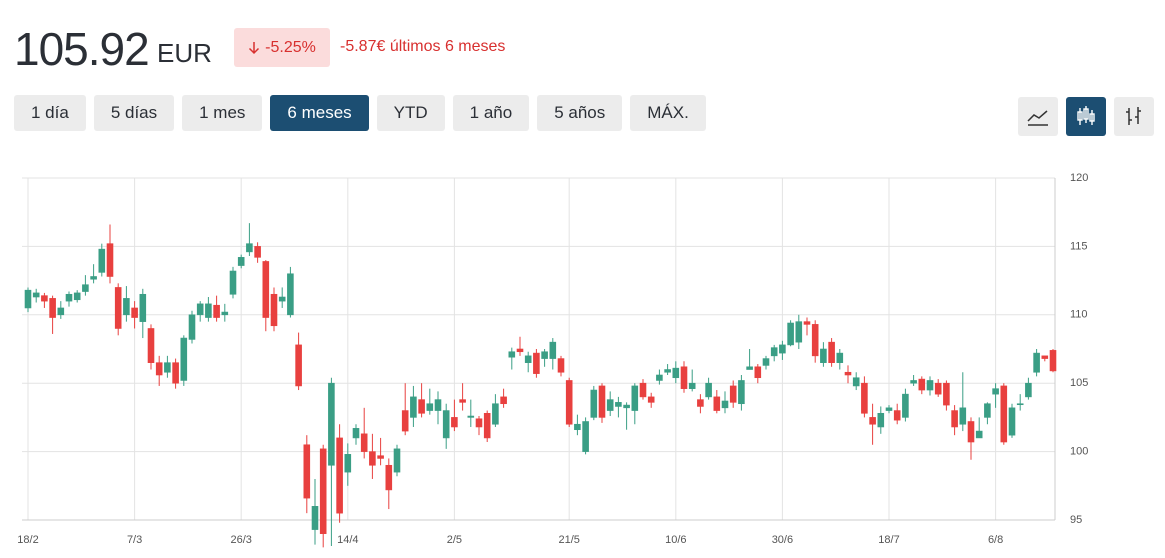 Image resolution: width=1165 pixels, height=558 pixels. What do you see at coordinates (423, 46) in the screenshot?
I see `change-text: -5.87€ últimos 6 meses` at bounding box center [423, 46].